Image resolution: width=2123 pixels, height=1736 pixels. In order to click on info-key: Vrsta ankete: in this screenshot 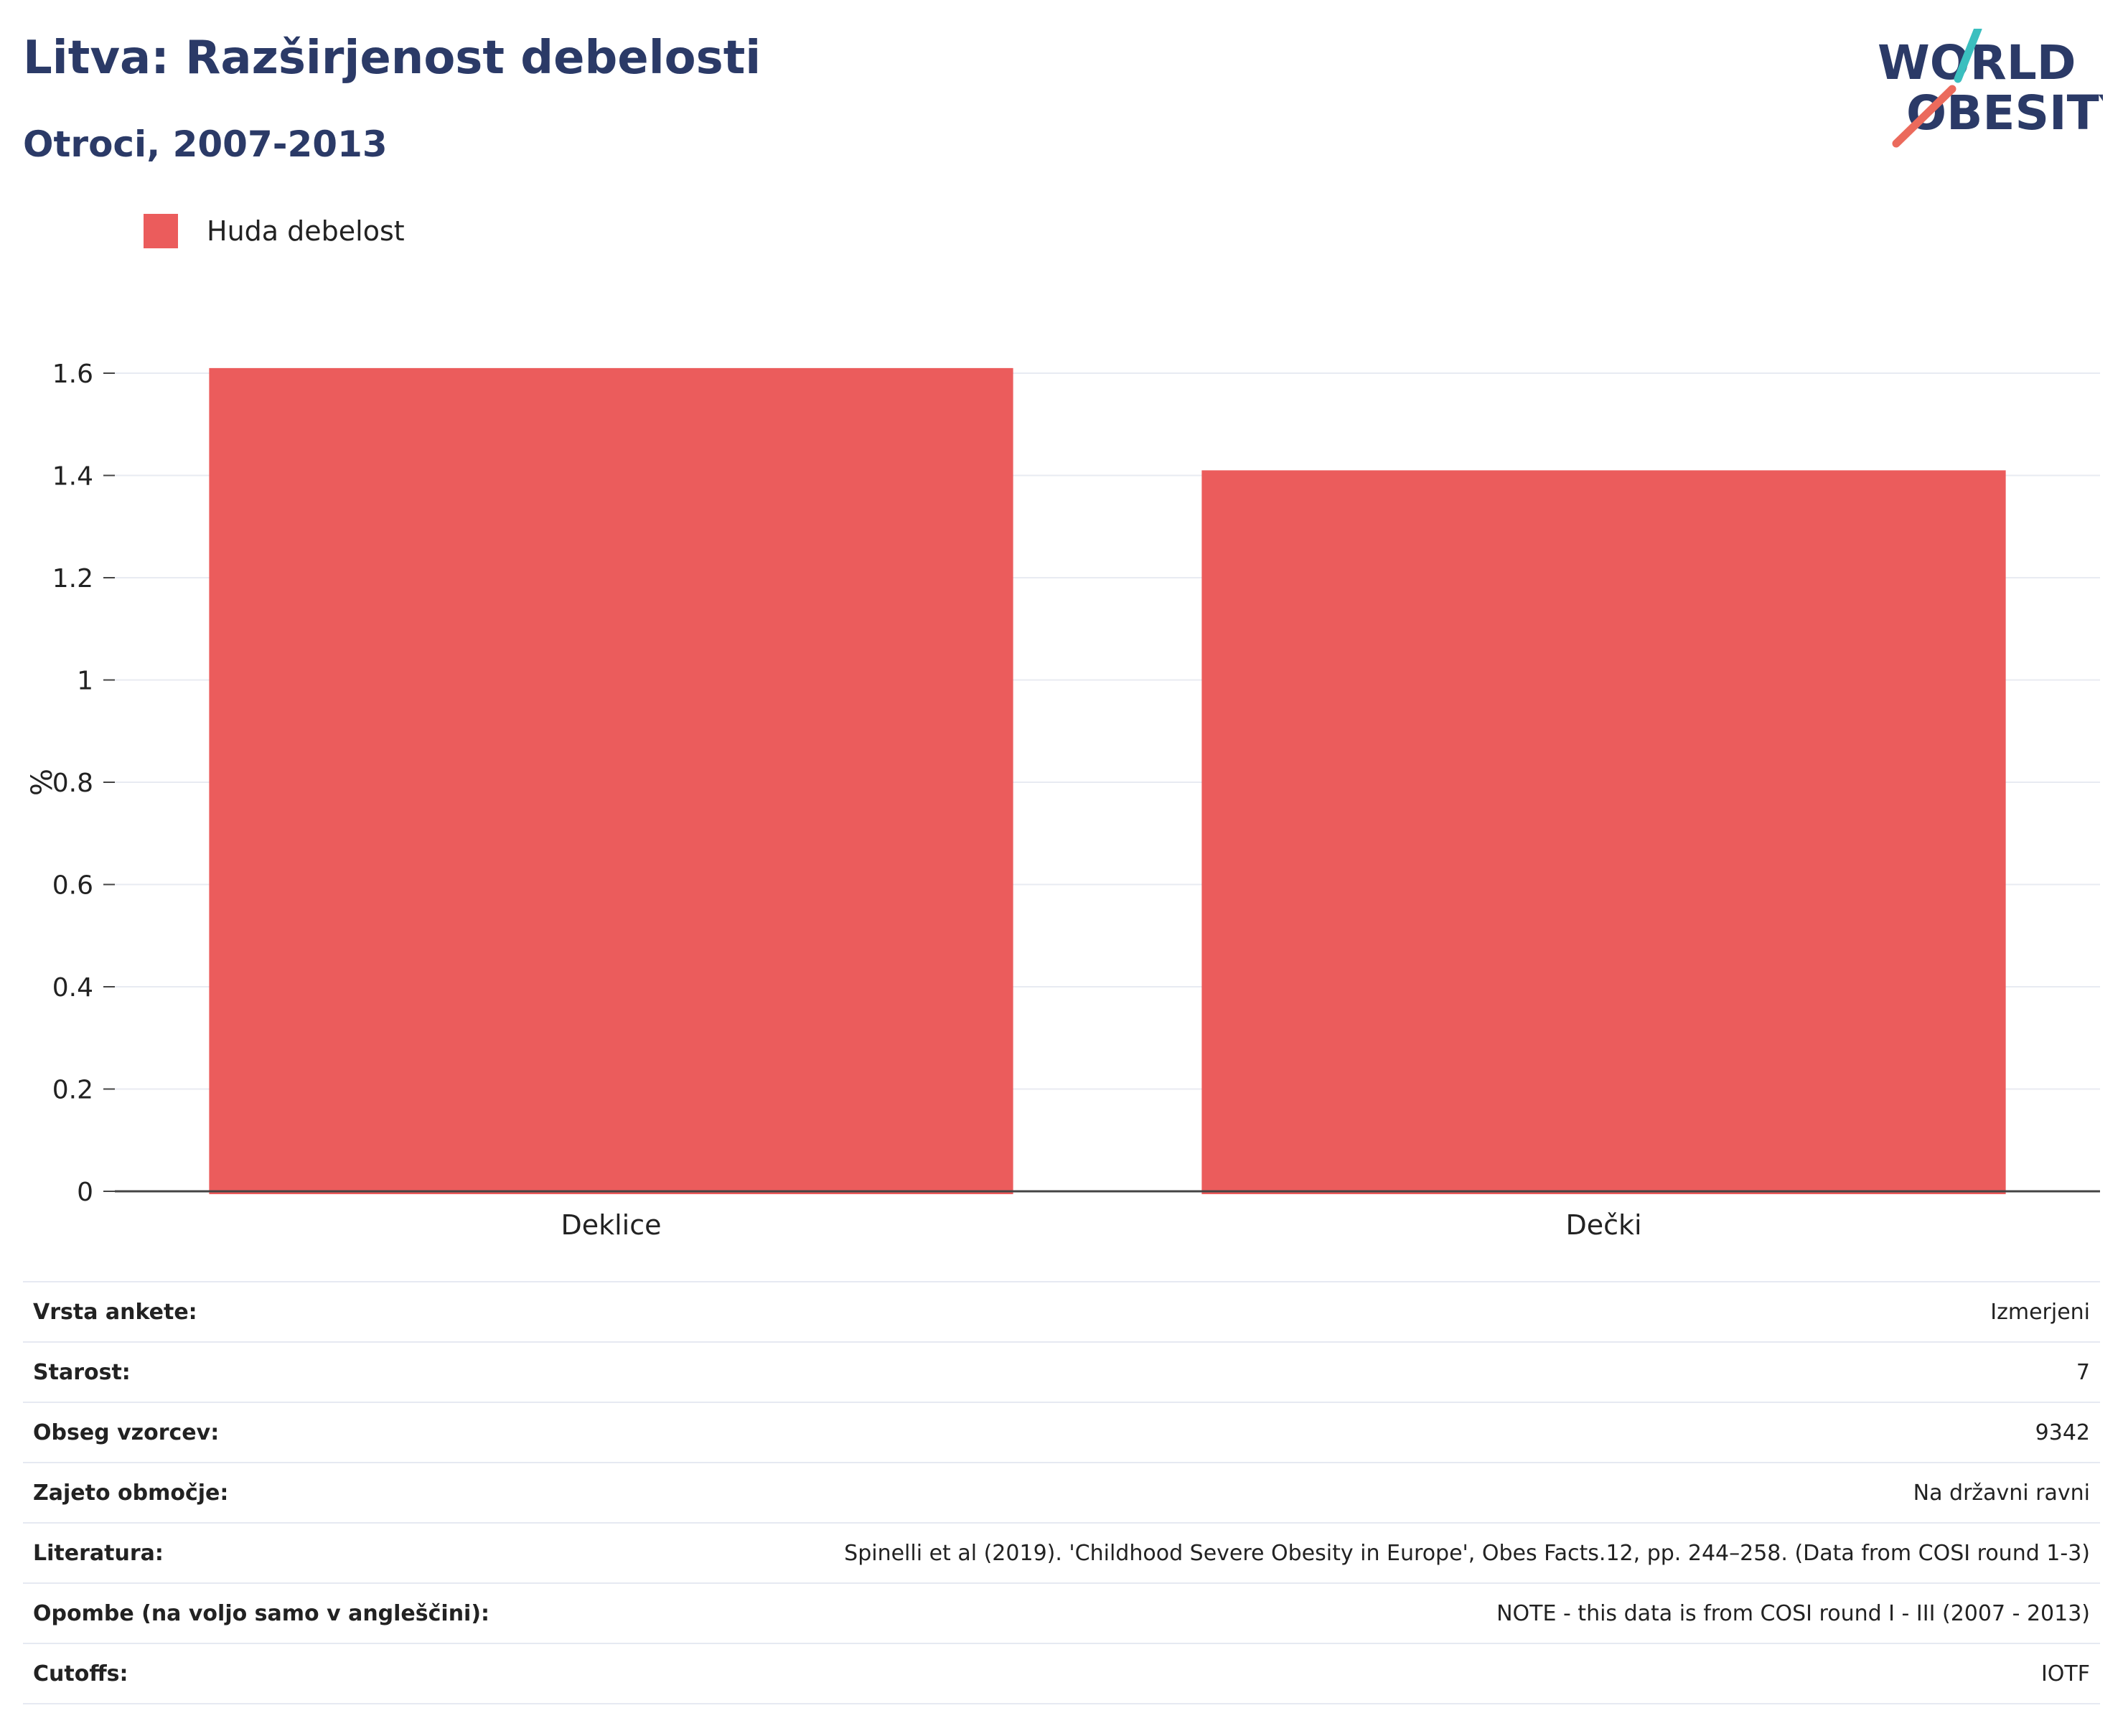, I will do `click(307, 1311)`.